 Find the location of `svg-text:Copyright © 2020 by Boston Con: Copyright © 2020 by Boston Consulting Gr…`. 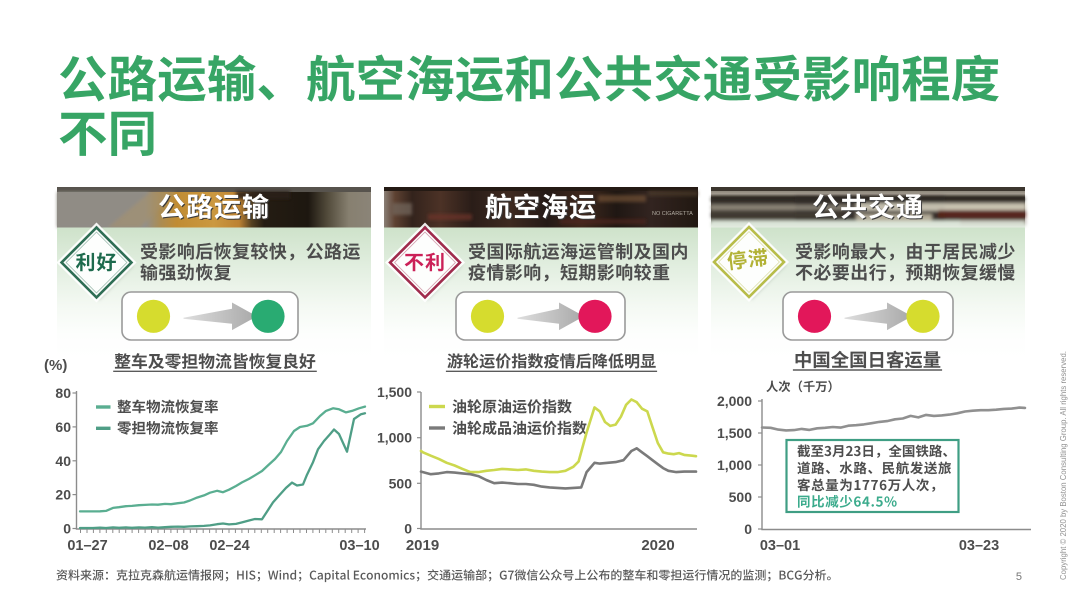

svg-text:Copyright © 2020 by Boston Con: Copyright © 2020 by Boston Consulting Gr… is located at coordinates (1063, 465).